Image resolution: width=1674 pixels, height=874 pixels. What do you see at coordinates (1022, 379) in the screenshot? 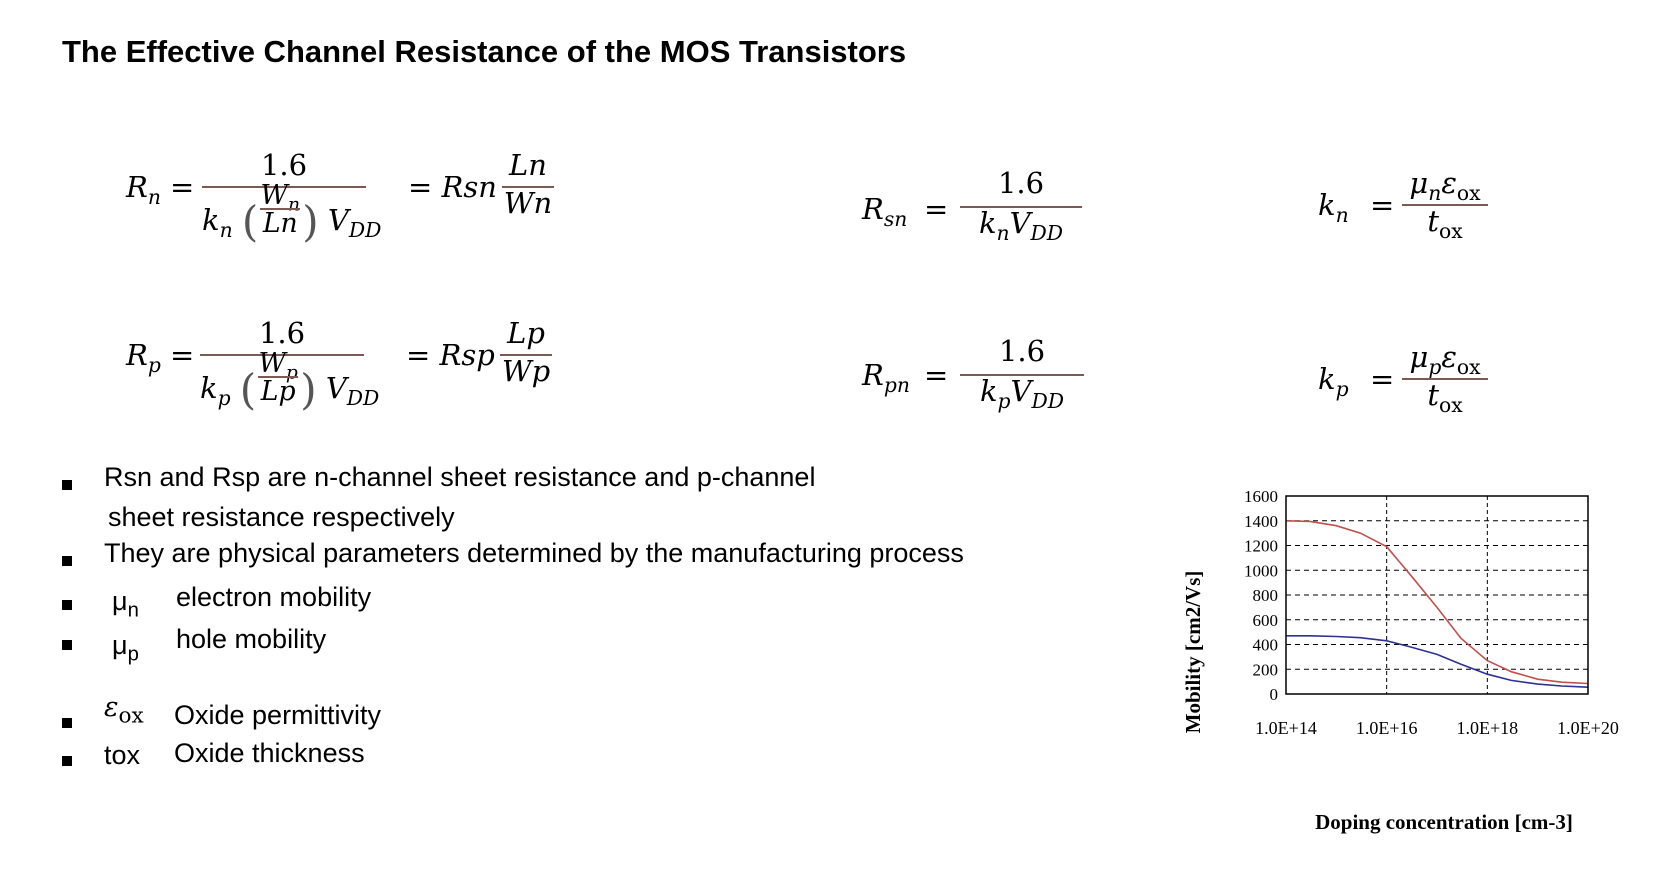
I see `rpn-fraction: 1.6 kpVDD` at bounding box center [1022, 379].